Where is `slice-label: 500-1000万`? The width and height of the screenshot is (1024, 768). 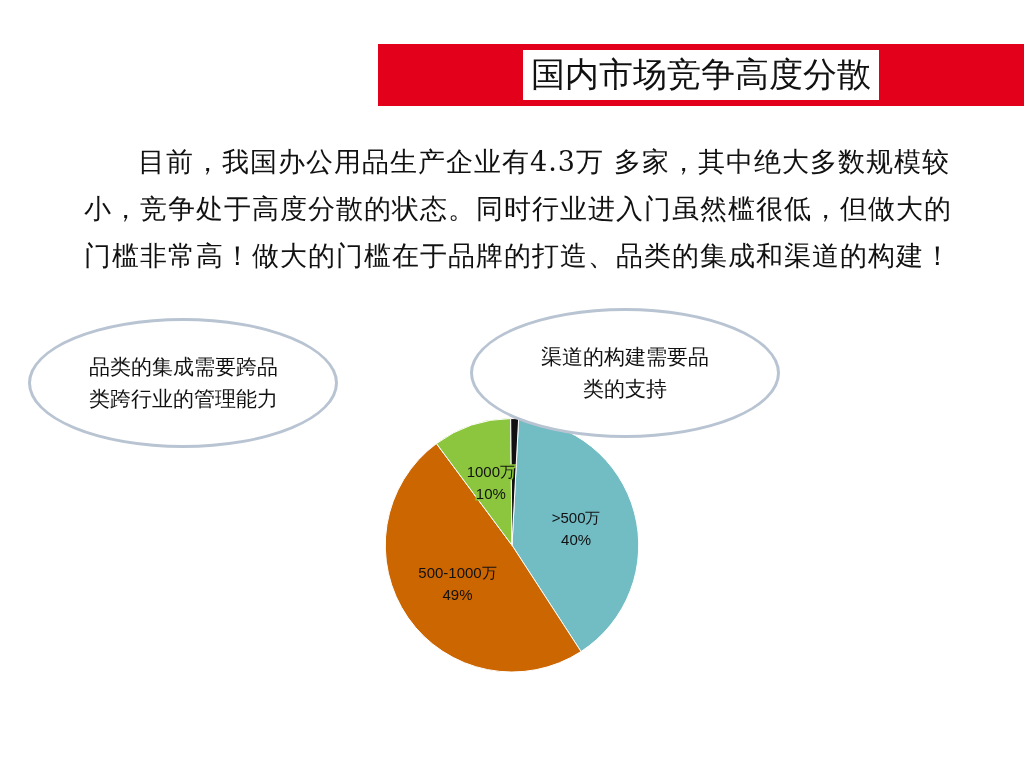
slice-label: 500-1000万 is located at coordinates (457, 572).